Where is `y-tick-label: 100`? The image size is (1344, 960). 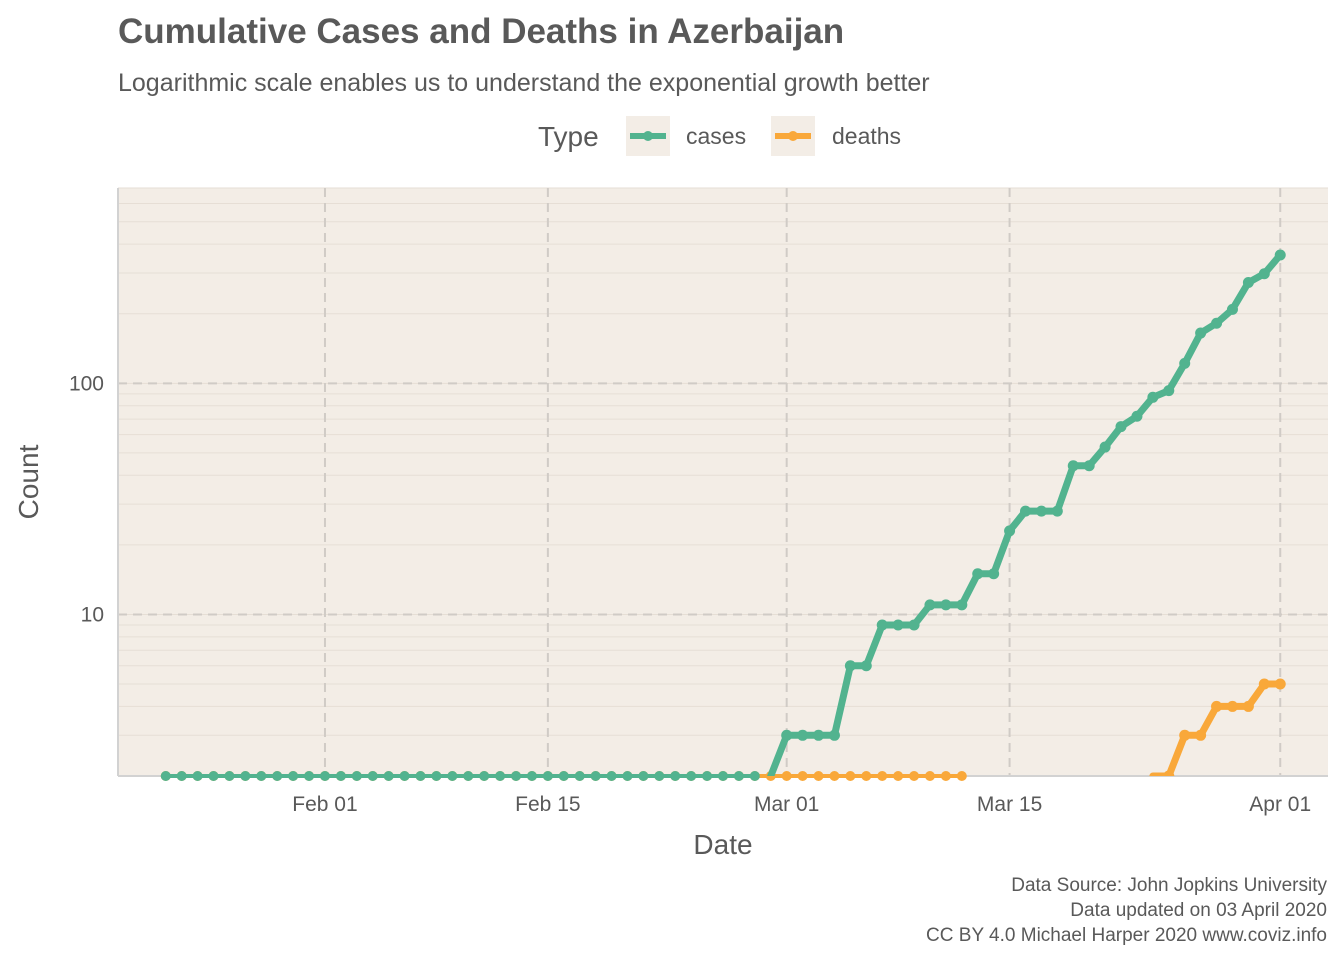
y-tick-label: 100 is located at coordinates (86, 383).